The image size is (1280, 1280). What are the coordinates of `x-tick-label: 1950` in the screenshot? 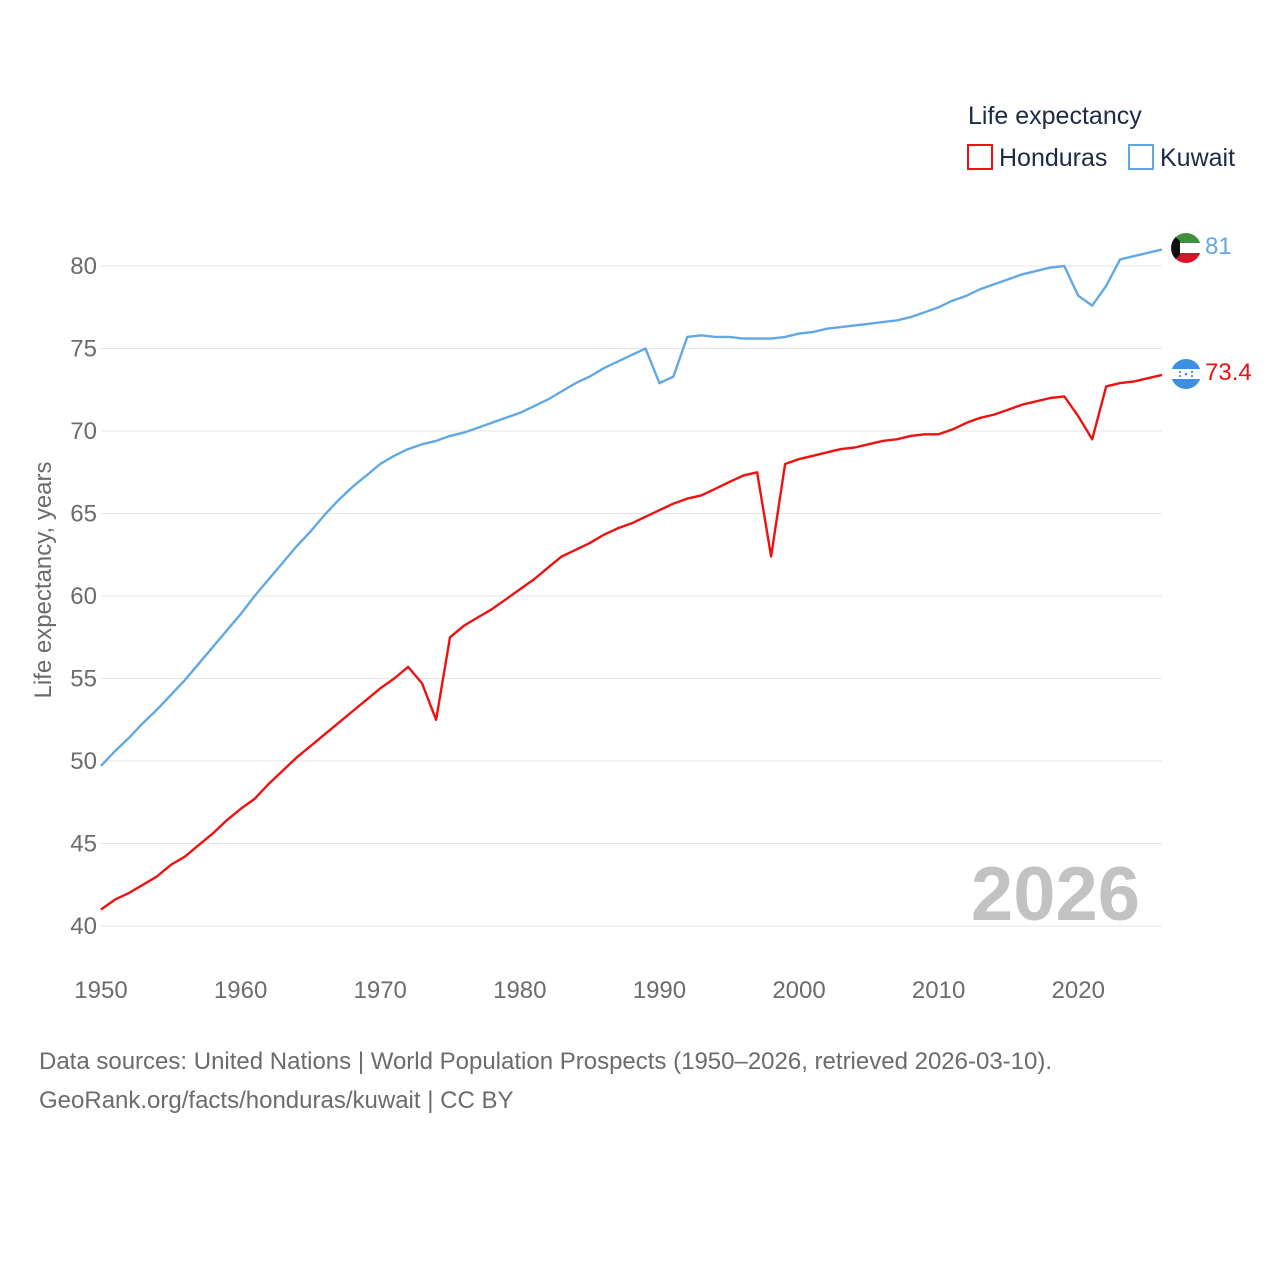 It's located at (100, 990).